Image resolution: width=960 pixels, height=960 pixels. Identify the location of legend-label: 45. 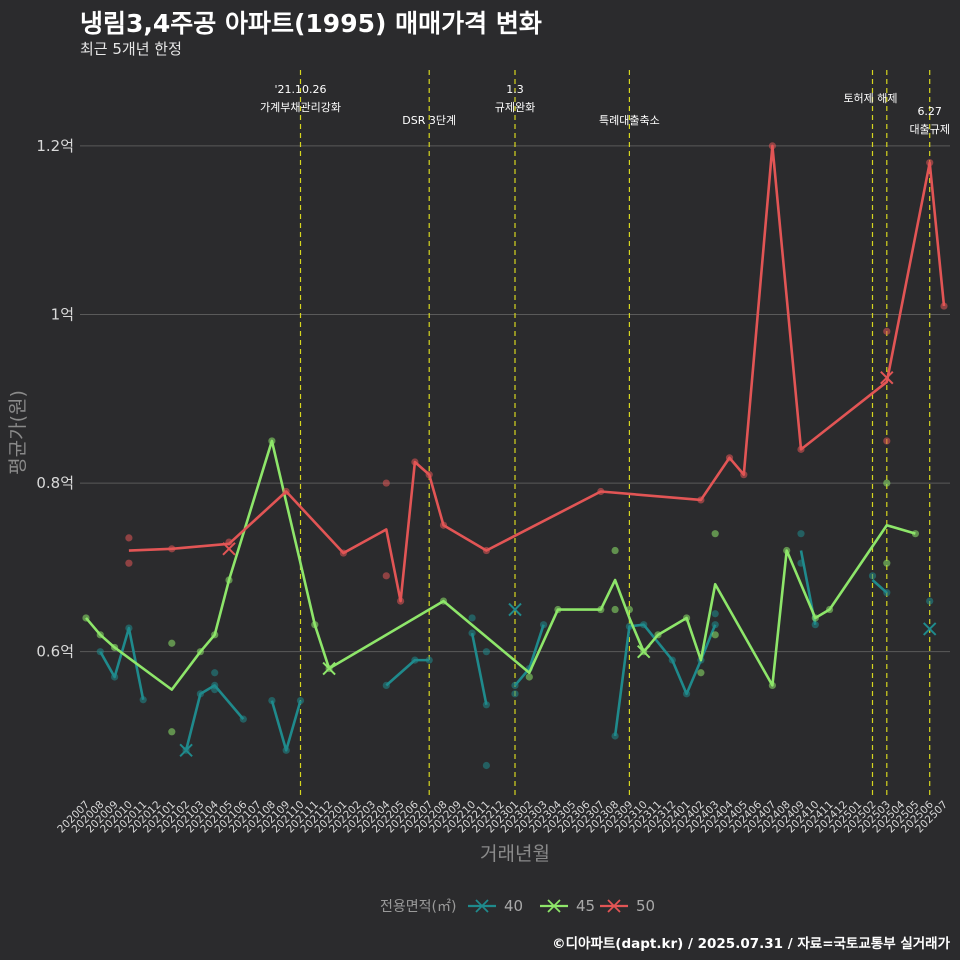
(585, 906).